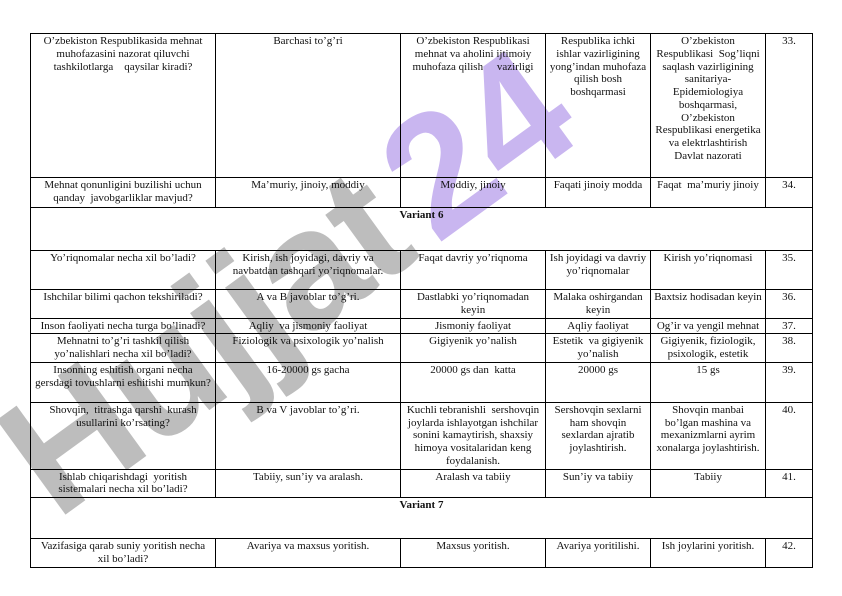  Describe the element at coordinates (473, 553) in the screenshot. I see `answer-b-cell: Maxsus yoritish.` at that location.